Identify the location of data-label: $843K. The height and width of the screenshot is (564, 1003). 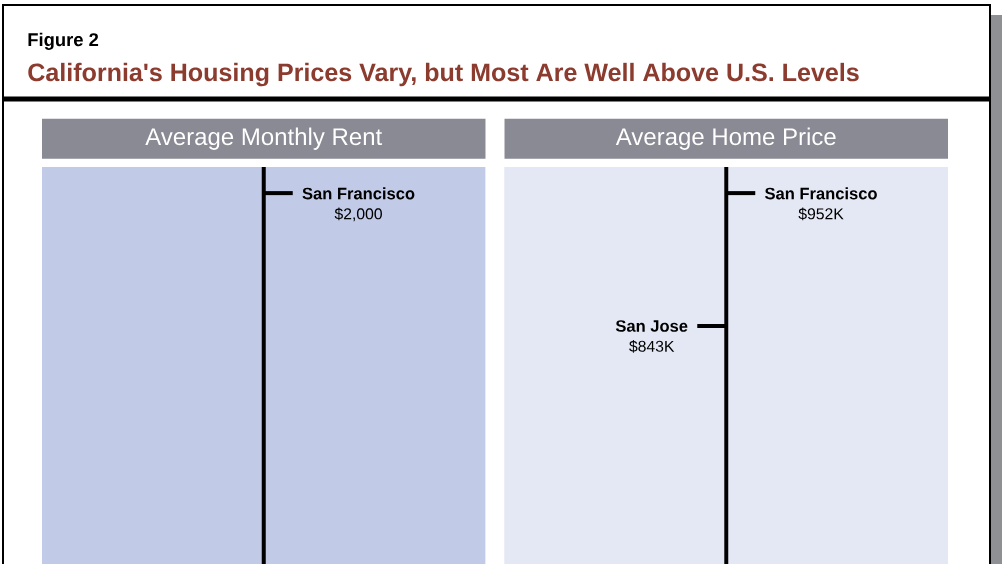
(652, 346).